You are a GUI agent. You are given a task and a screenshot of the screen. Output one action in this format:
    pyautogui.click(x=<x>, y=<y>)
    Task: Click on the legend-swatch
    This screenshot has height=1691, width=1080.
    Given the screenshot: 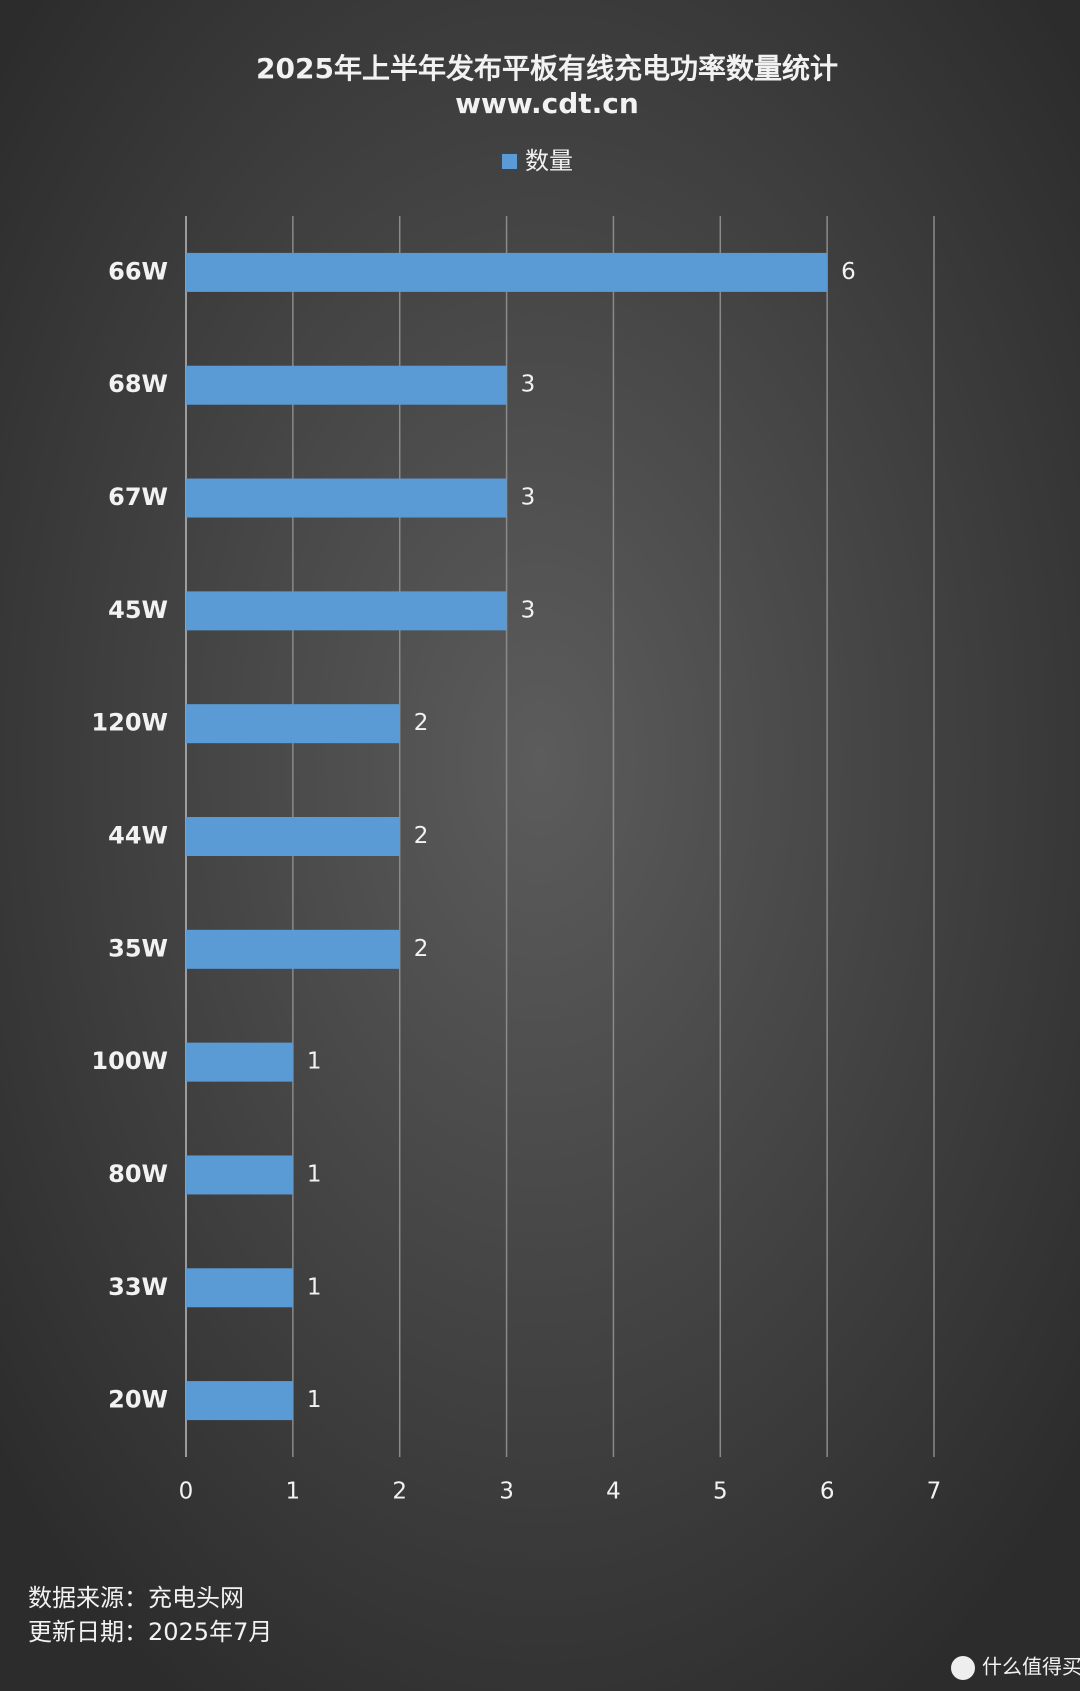 What is the action you would take?
    pyautogui.click(x=509, y=161)
    